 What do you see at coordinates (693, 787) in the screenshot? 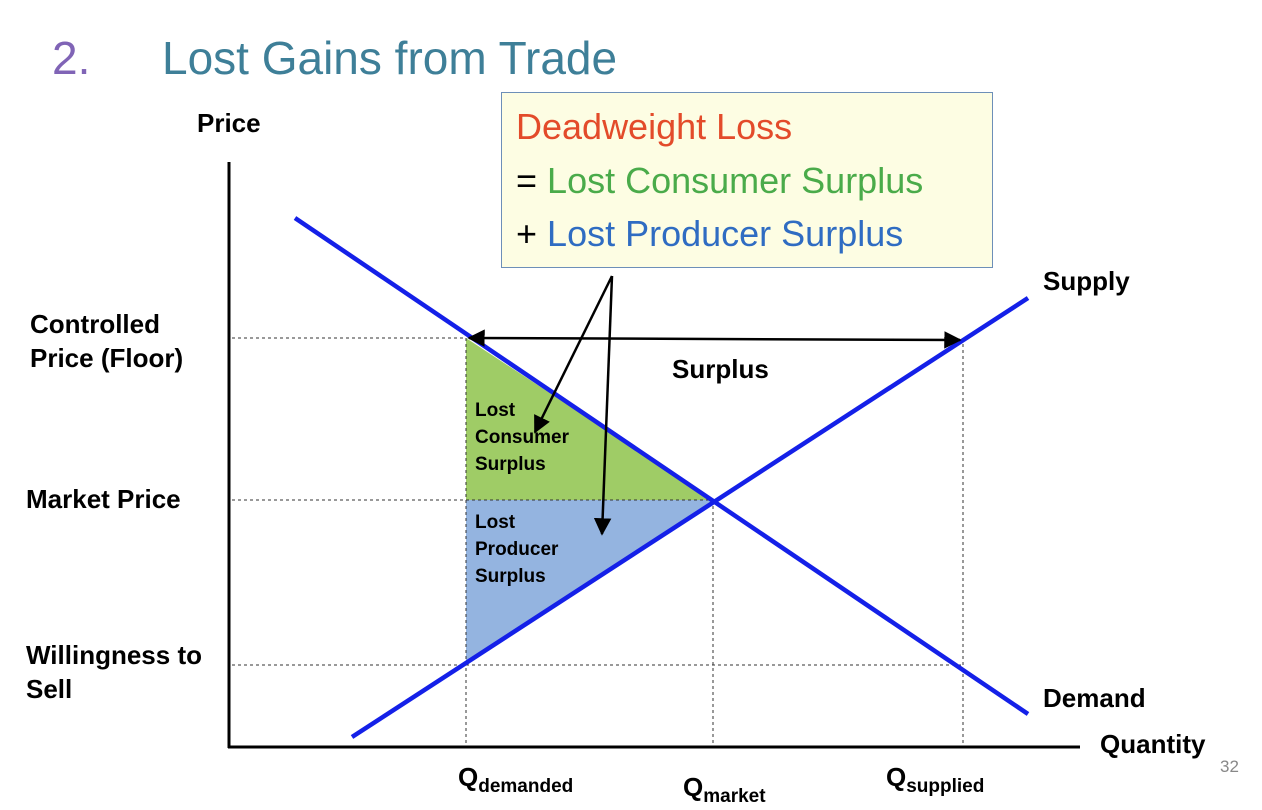
I see `q-market-main: Q` at bounding box center [693, 787].